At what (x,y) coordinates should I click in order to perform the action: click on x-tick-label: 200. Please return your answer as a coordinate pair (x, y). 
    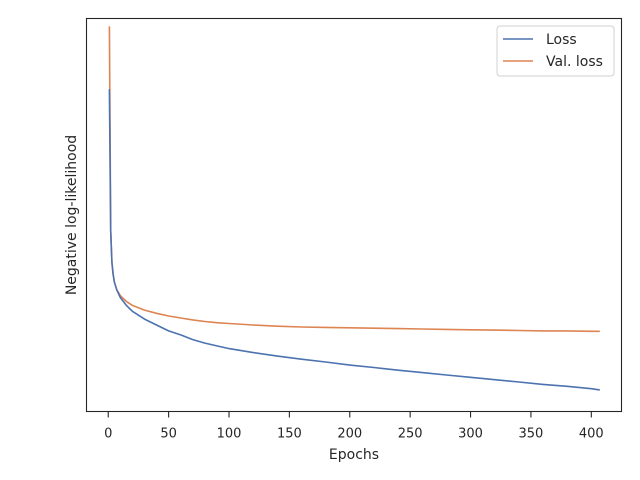
    Looking at the image, I should click on (349, 434).